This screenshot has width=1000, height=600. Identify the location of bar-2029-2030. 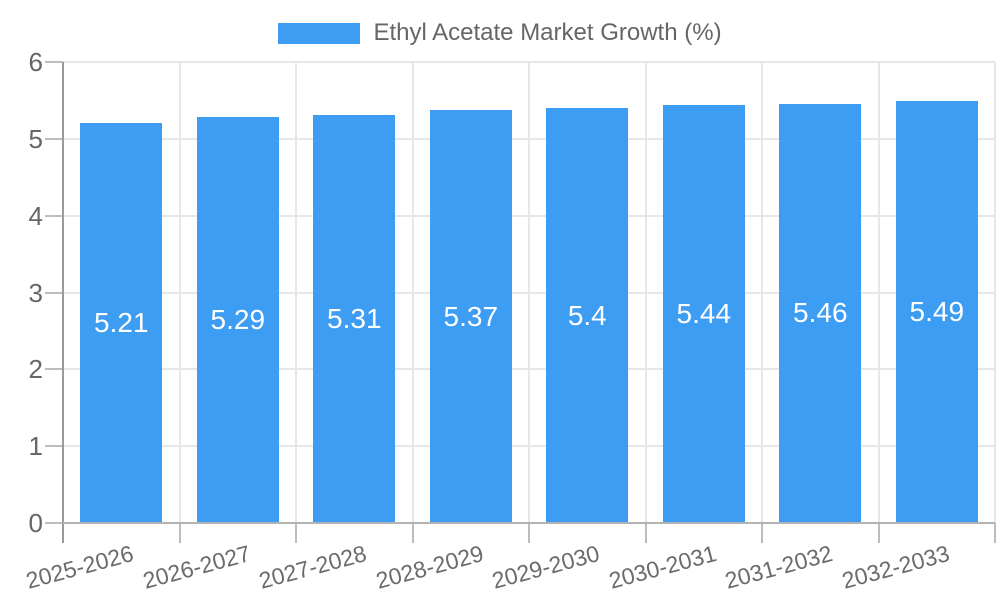
(587, 315).